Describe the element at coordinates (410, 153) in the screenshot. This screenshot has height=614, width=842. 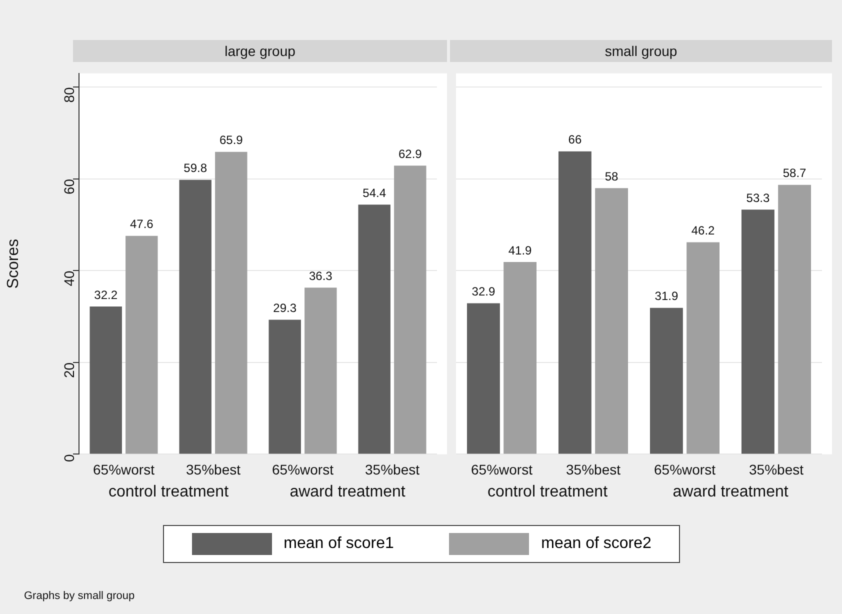
I see `data-label: 62.9` at that location.